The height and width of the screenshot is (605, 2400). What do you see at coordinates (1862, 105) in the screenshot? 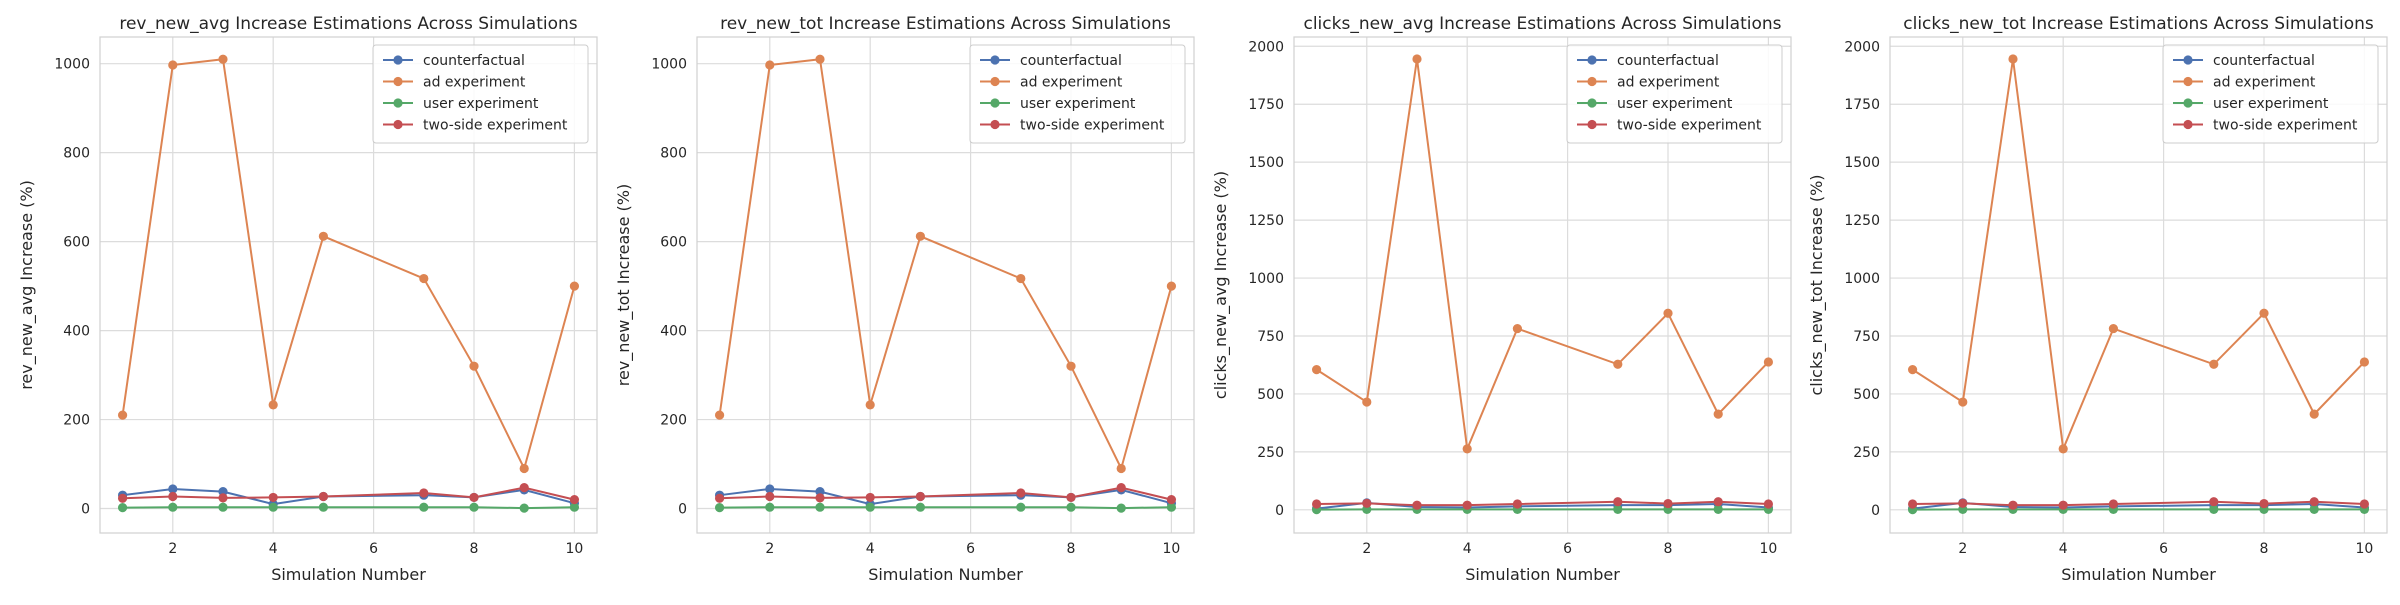
I see `y-tick-label: 1750` at bounding box center [1862, 105].